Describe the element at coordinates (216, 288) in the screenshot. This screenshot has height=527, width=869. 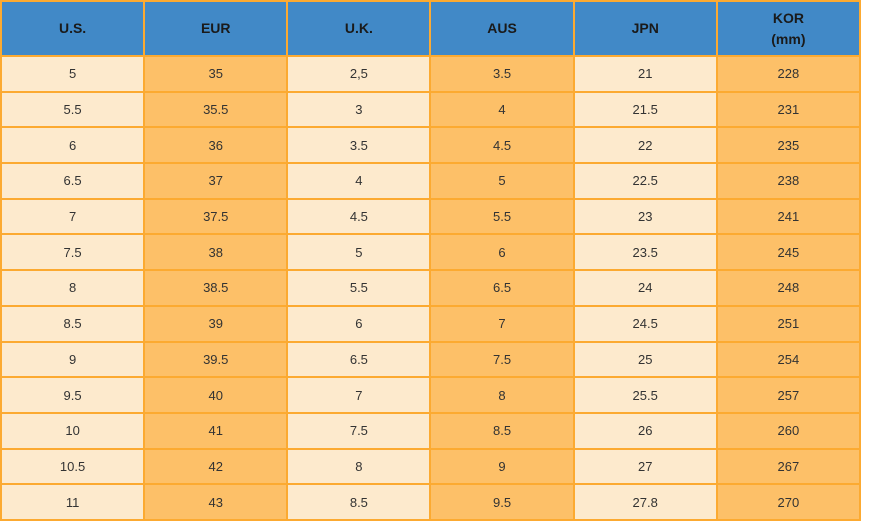
I see `table-cell: 38.5` at that location.